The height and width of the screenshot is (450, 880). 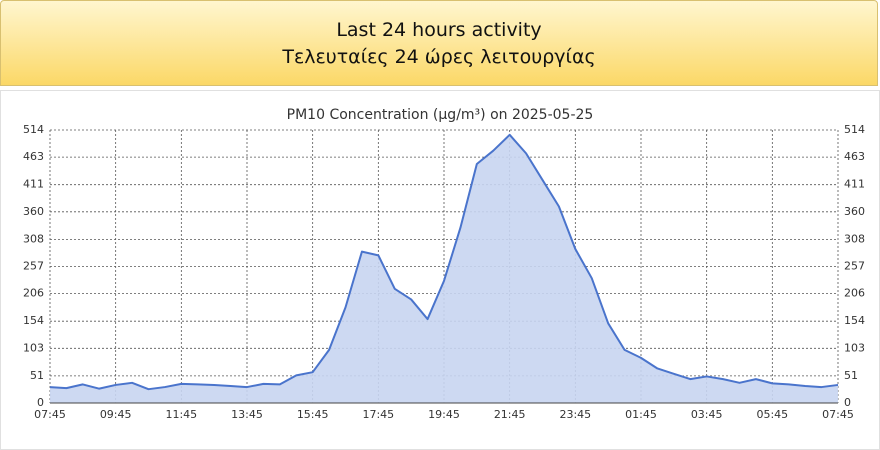 What do you see at coordinates (439, 57) in the screenshot?
I see `header-subtitle: Τελευταίες 24 ώρες λειτουργίας` at bounding box center [439, 57].